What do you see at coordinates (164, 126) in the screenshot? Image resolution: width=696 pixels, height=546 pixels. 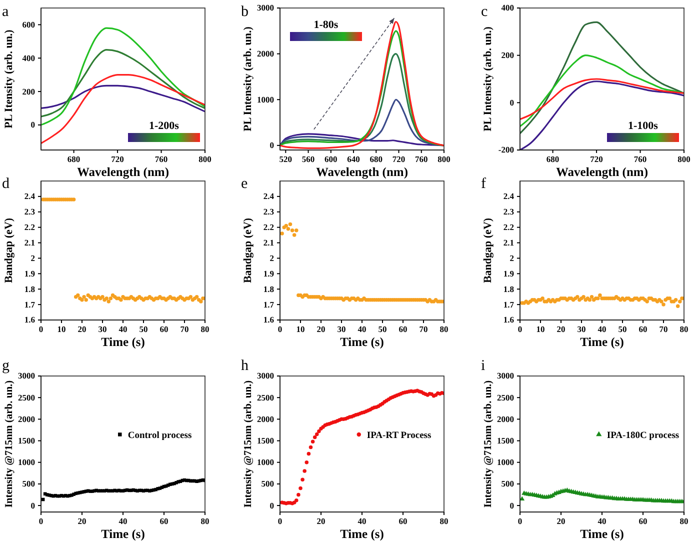 I see `annotation: 1-200s` at bounding box center [164, 126].